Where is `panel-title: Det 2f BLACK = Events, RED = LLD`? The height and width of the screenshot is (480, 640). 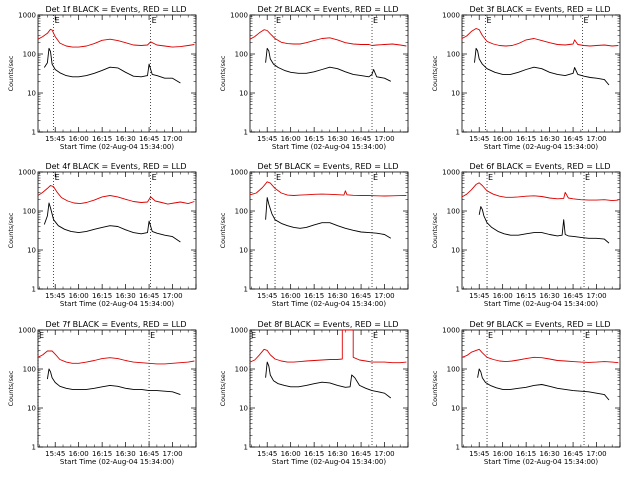 panel-title: Det 2f BLACK = Events, RED = LLD is located at coordinates (327, 9).